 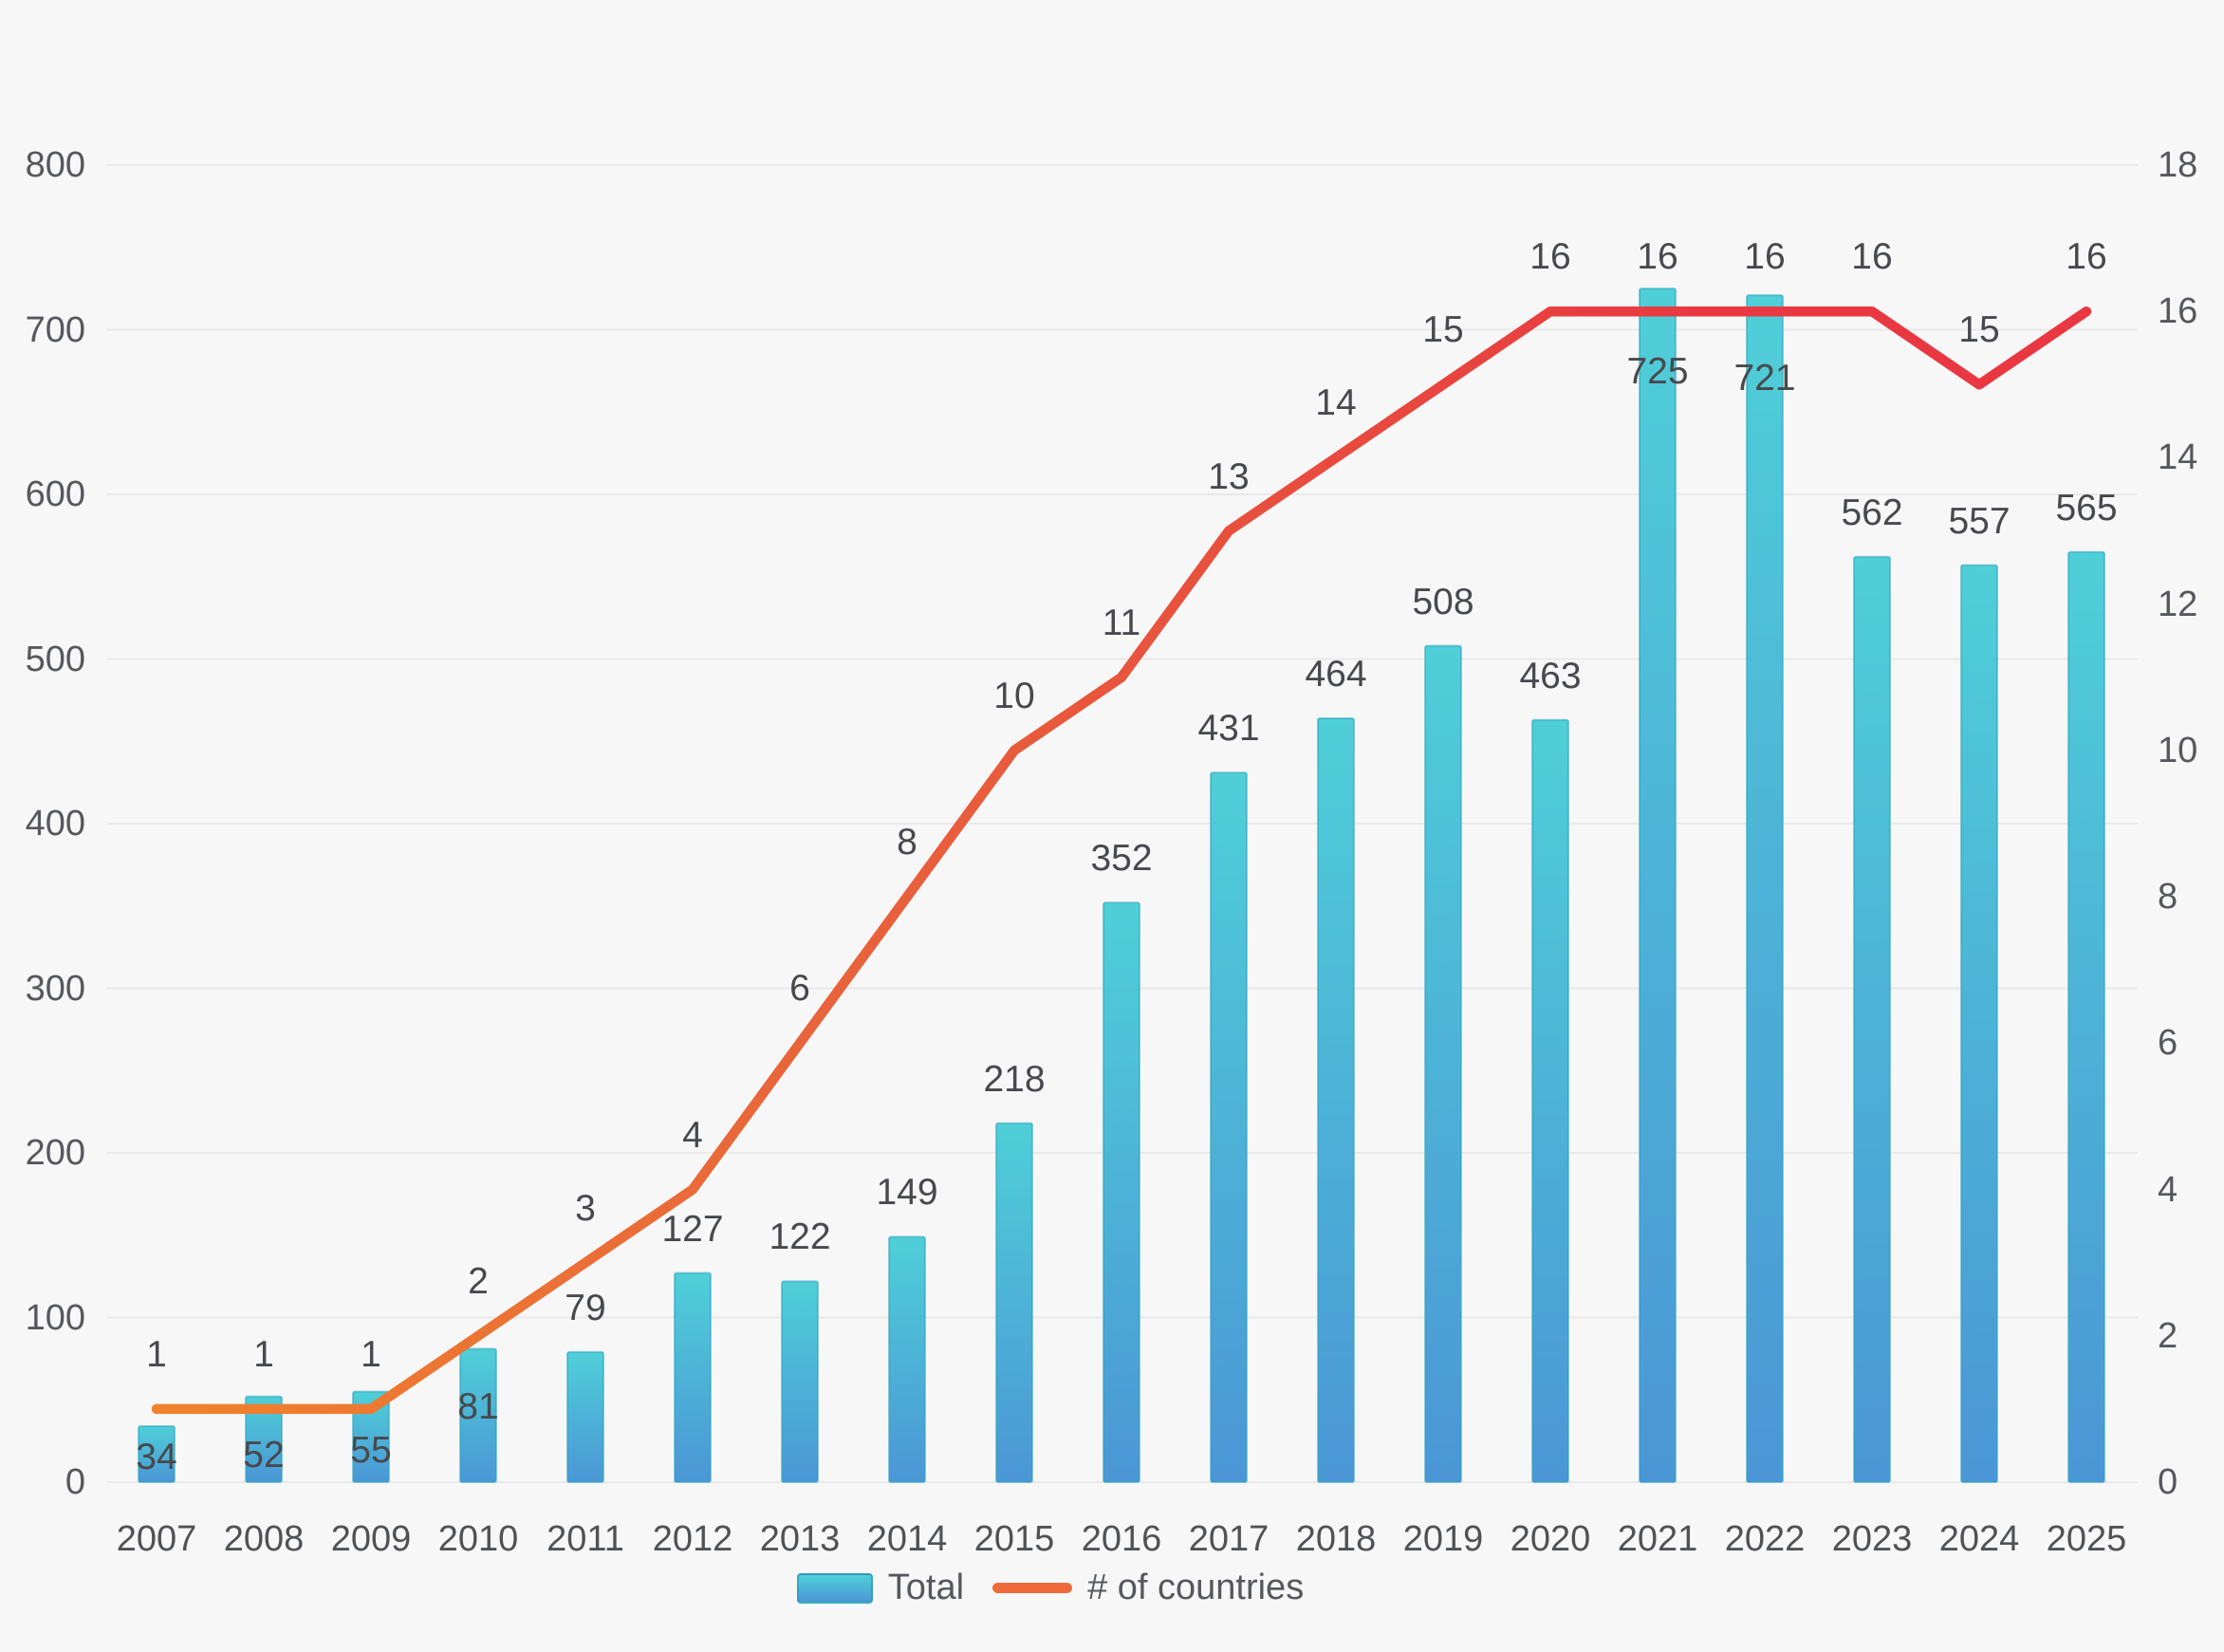 What do you see at coordinates (2086, 1016) in the screenshot?
I see `bar-2025` at bounding box center [2086, 1016].